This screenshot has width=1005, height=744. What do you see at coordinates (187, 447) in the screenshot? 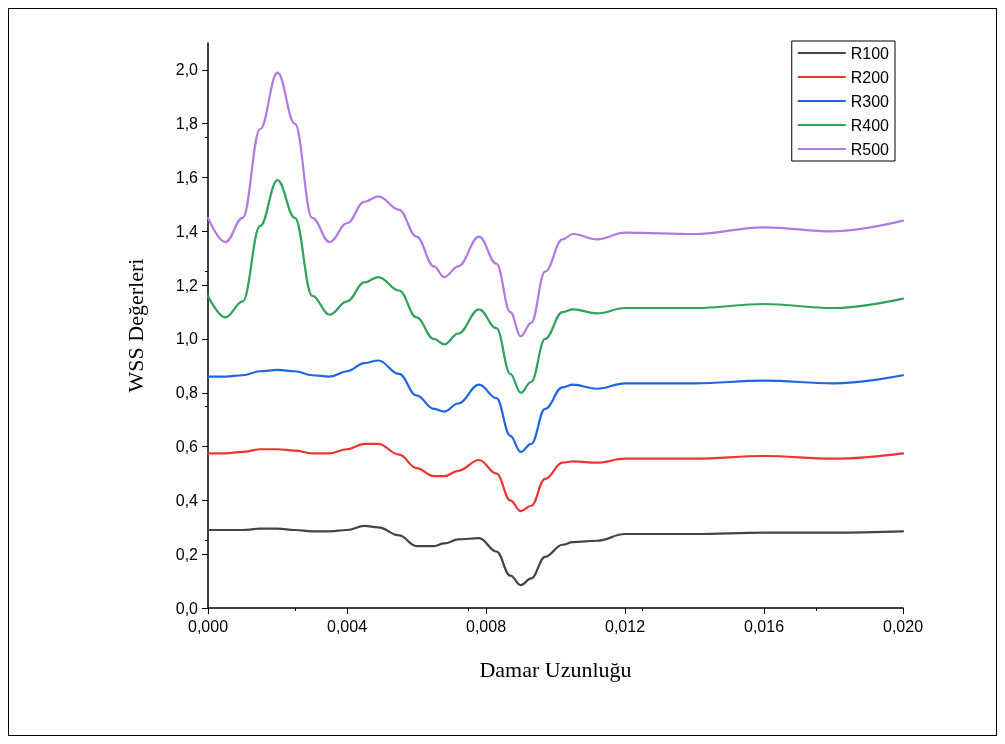
I see `y-tick-label: 0,6` at bounding box center [187, 447].